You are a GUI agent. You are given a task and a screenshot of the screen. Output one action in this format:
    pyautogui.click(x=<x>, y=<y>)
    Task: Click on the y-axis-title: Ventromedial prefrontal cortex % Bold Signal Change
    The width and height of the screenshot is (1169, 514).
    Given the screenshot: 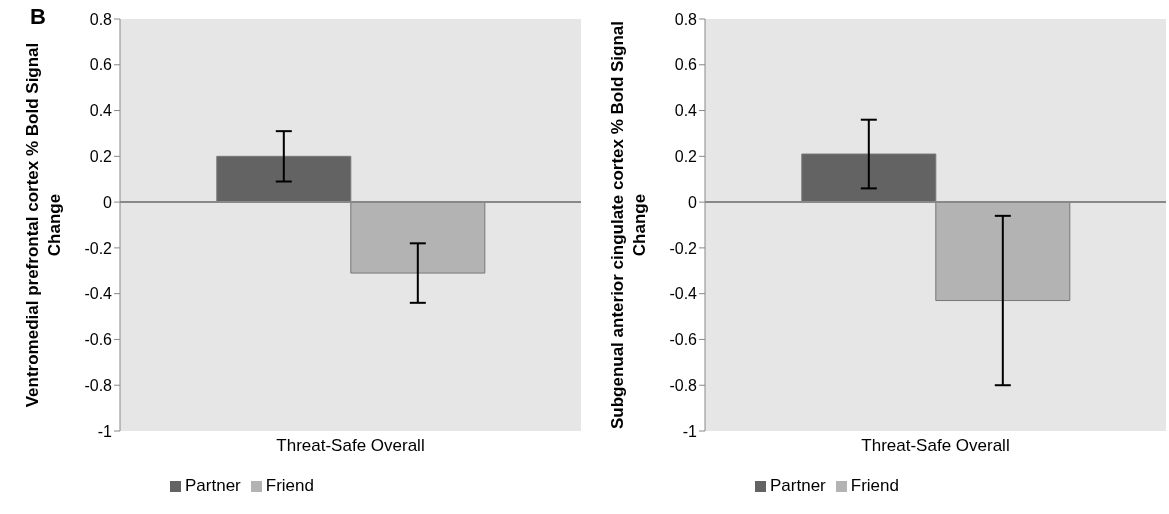 What is the action you would take?
    pyautogui.click(x=43, y=225)
    